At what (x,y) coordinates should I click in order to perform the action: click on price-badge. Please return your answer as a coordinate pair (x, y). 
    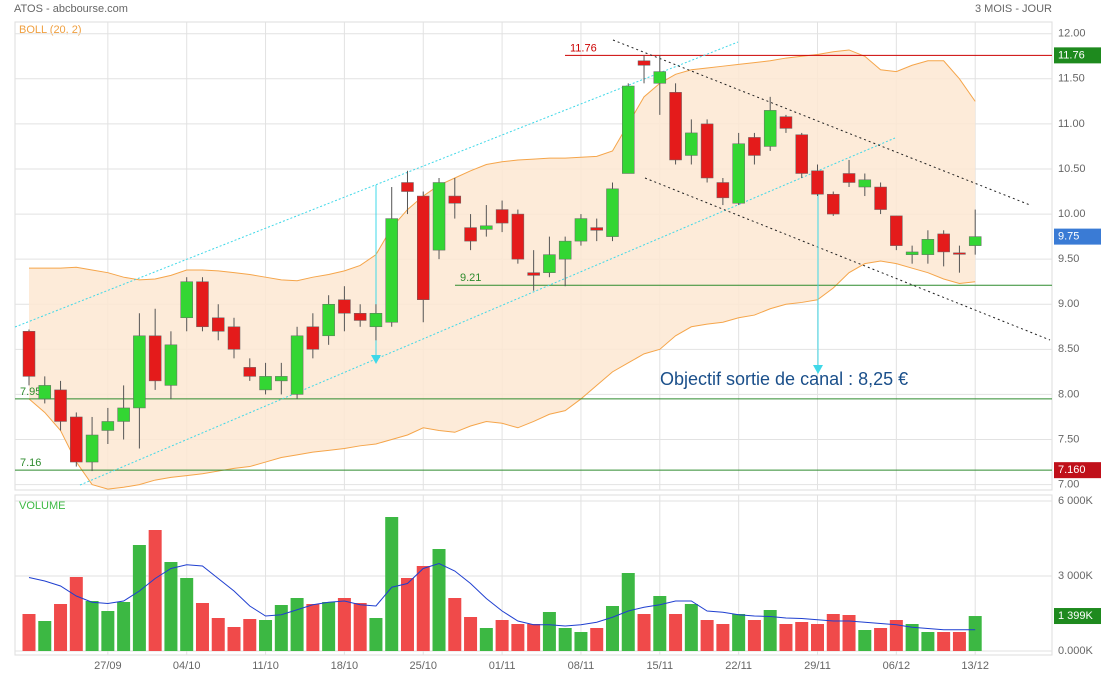
    Looking at the image, I should click on (1077, 236).